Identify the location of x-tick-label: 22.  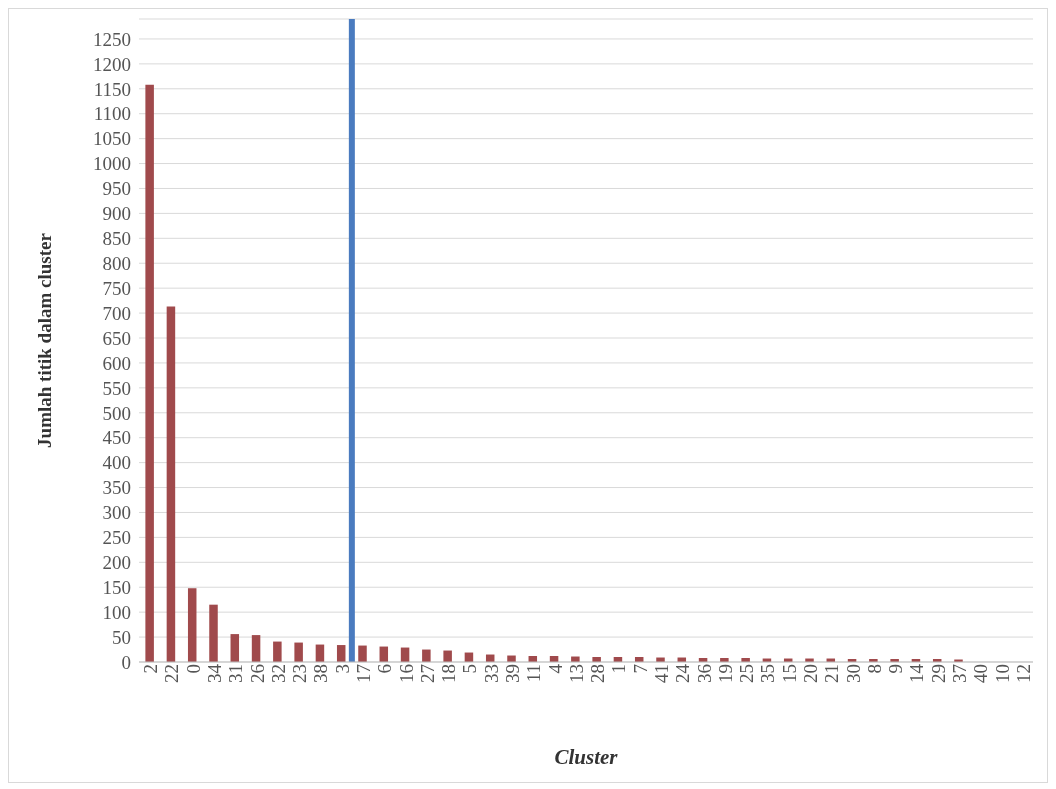
(172, 673).